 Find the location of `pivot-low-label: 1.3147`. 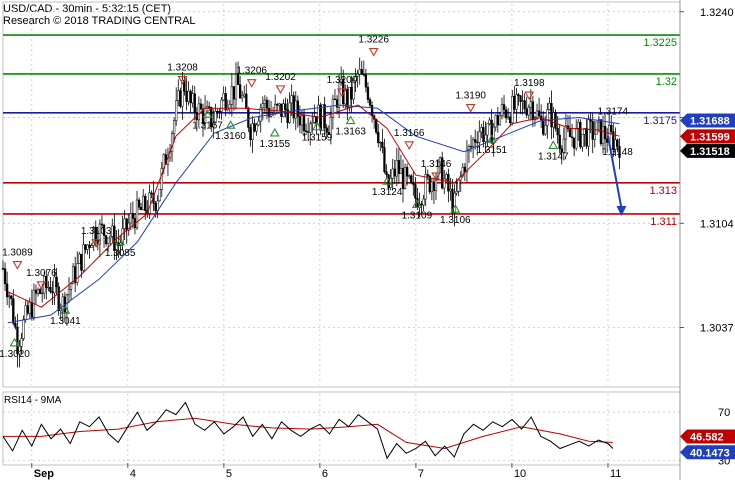

pivot-low-label: 1.3147 is located at coordinates (553, 156).